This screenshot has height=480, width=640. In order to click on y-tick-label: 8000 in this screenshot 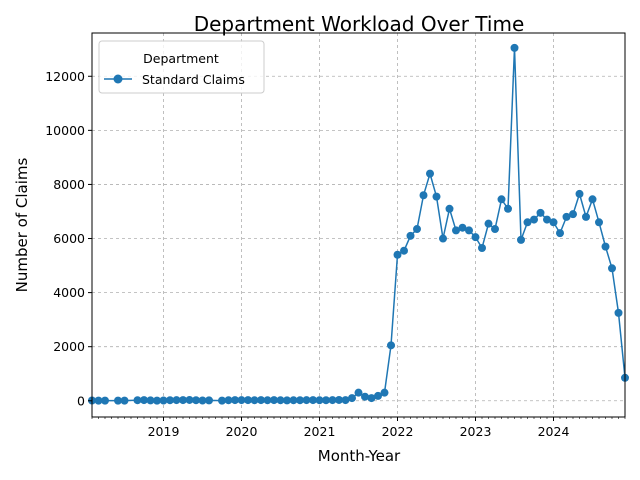, I will do `click(69, 184)`.